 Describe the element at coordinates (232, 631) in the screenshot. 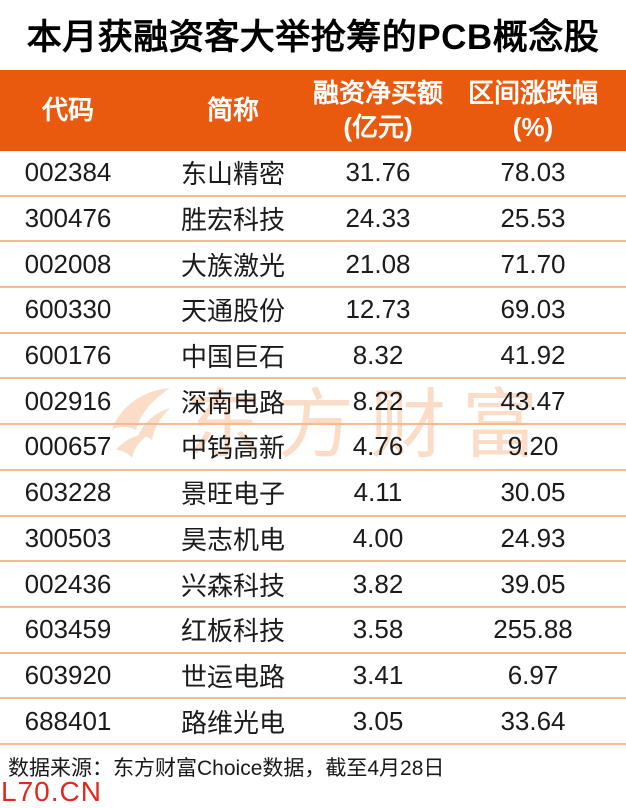

I see `cell-name: 红板科技` at that location.